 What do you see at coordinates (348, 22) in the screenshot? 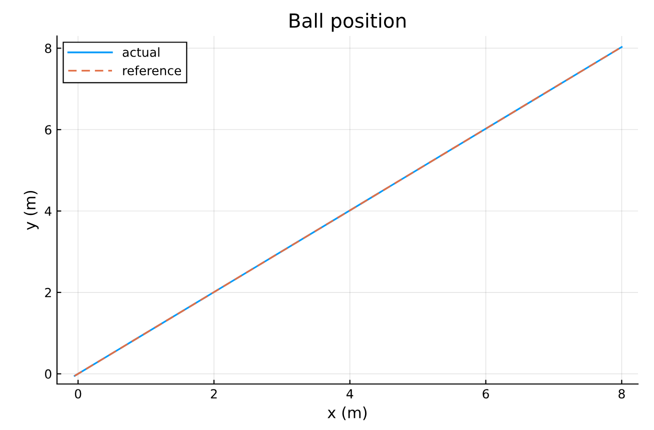
I see `chart-title: Ball position` at bounding box center [348, 22].